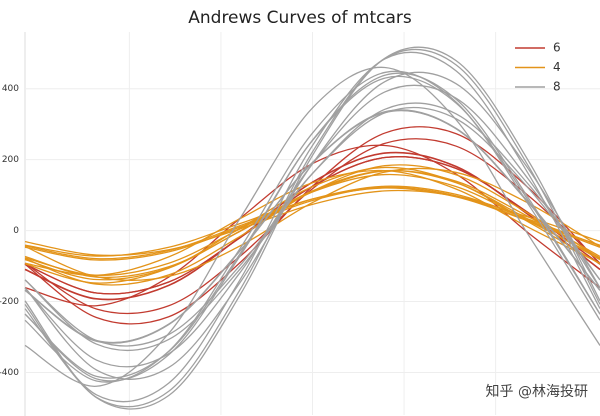 The width and height of the screenshot is (600, 416). What do you see at coordinates (557, 67) in the screenshot?
I see `legend-label: 4` at bounding box center [557, 67].